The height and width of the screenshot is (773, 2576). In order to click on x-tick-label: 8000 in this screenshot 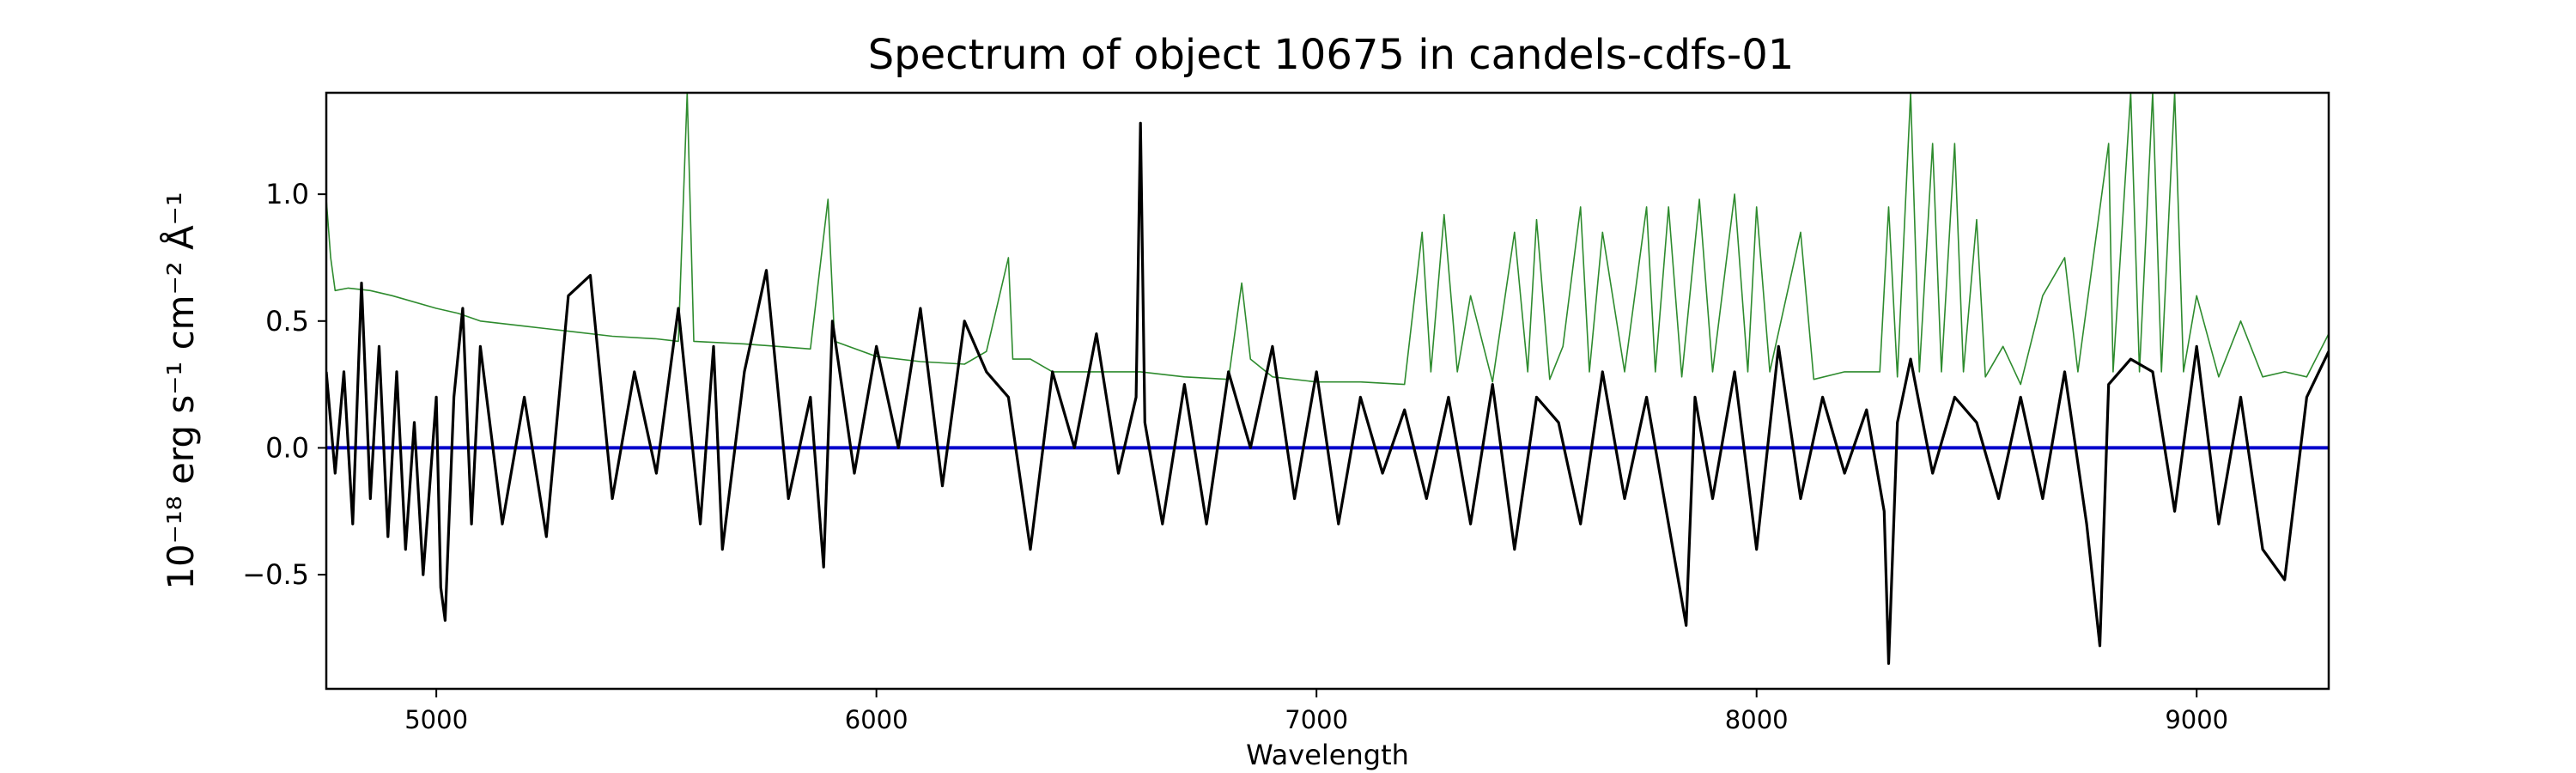, I will do `click(1757, 719)`.